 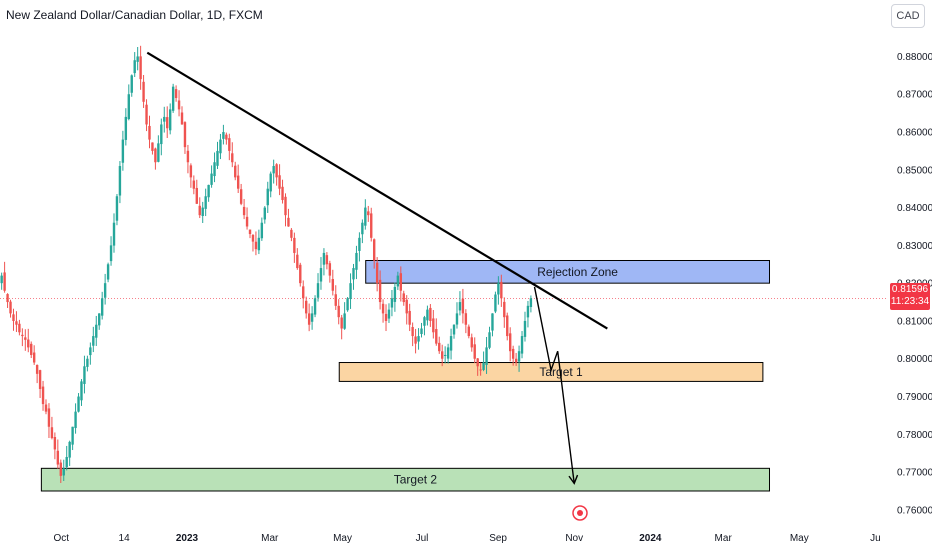 What do you see at coordinates (914, 133) in the screenshot?
I see `y-tick-label: 0.86000` at bounding box center [914, 133].